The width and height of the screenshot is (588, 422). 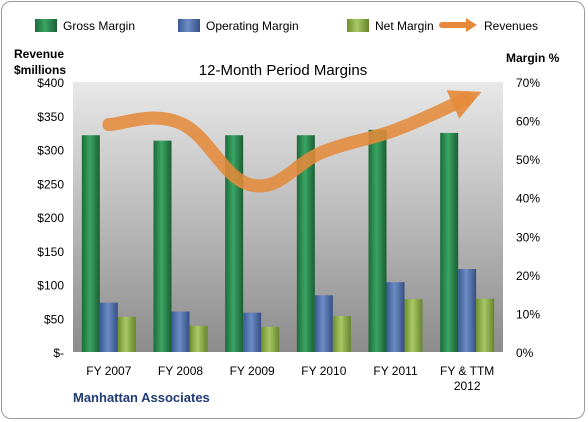 What do you see at coordinates (50, 252) in the screenshot?
I see `y-left-tick-label: $150` at bounding box center [50, 252].